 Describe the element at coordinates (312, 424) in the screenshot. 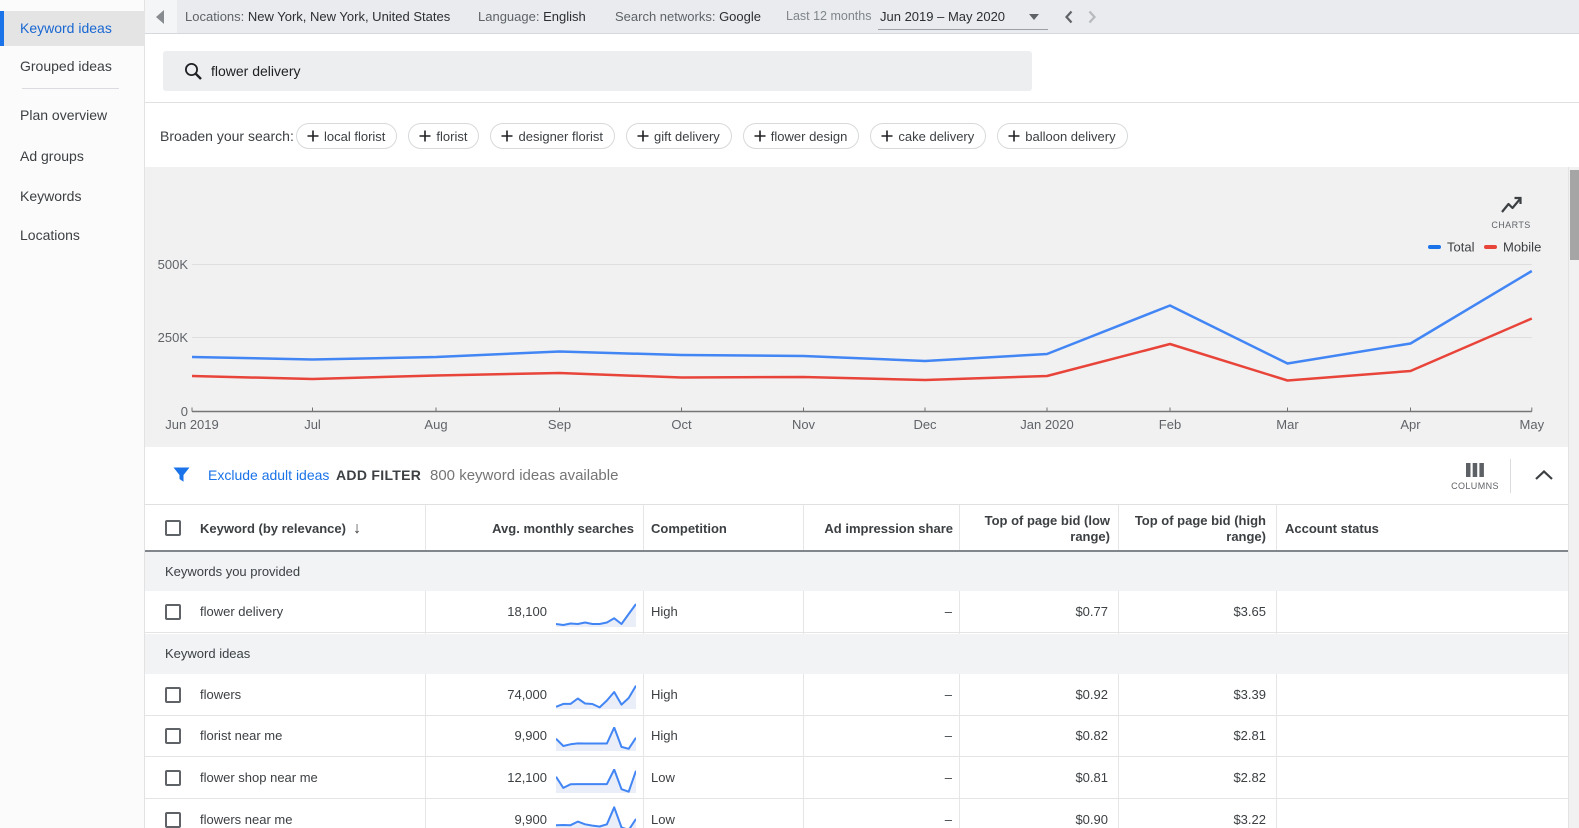

I see `svg-text: Jul` at that location.